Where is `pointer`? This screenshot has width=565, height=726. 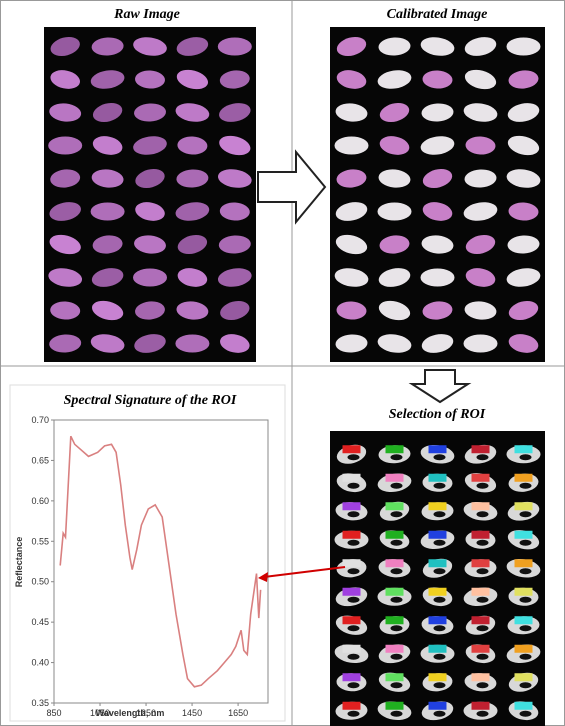 pointer is located at coordinates (304, 572).